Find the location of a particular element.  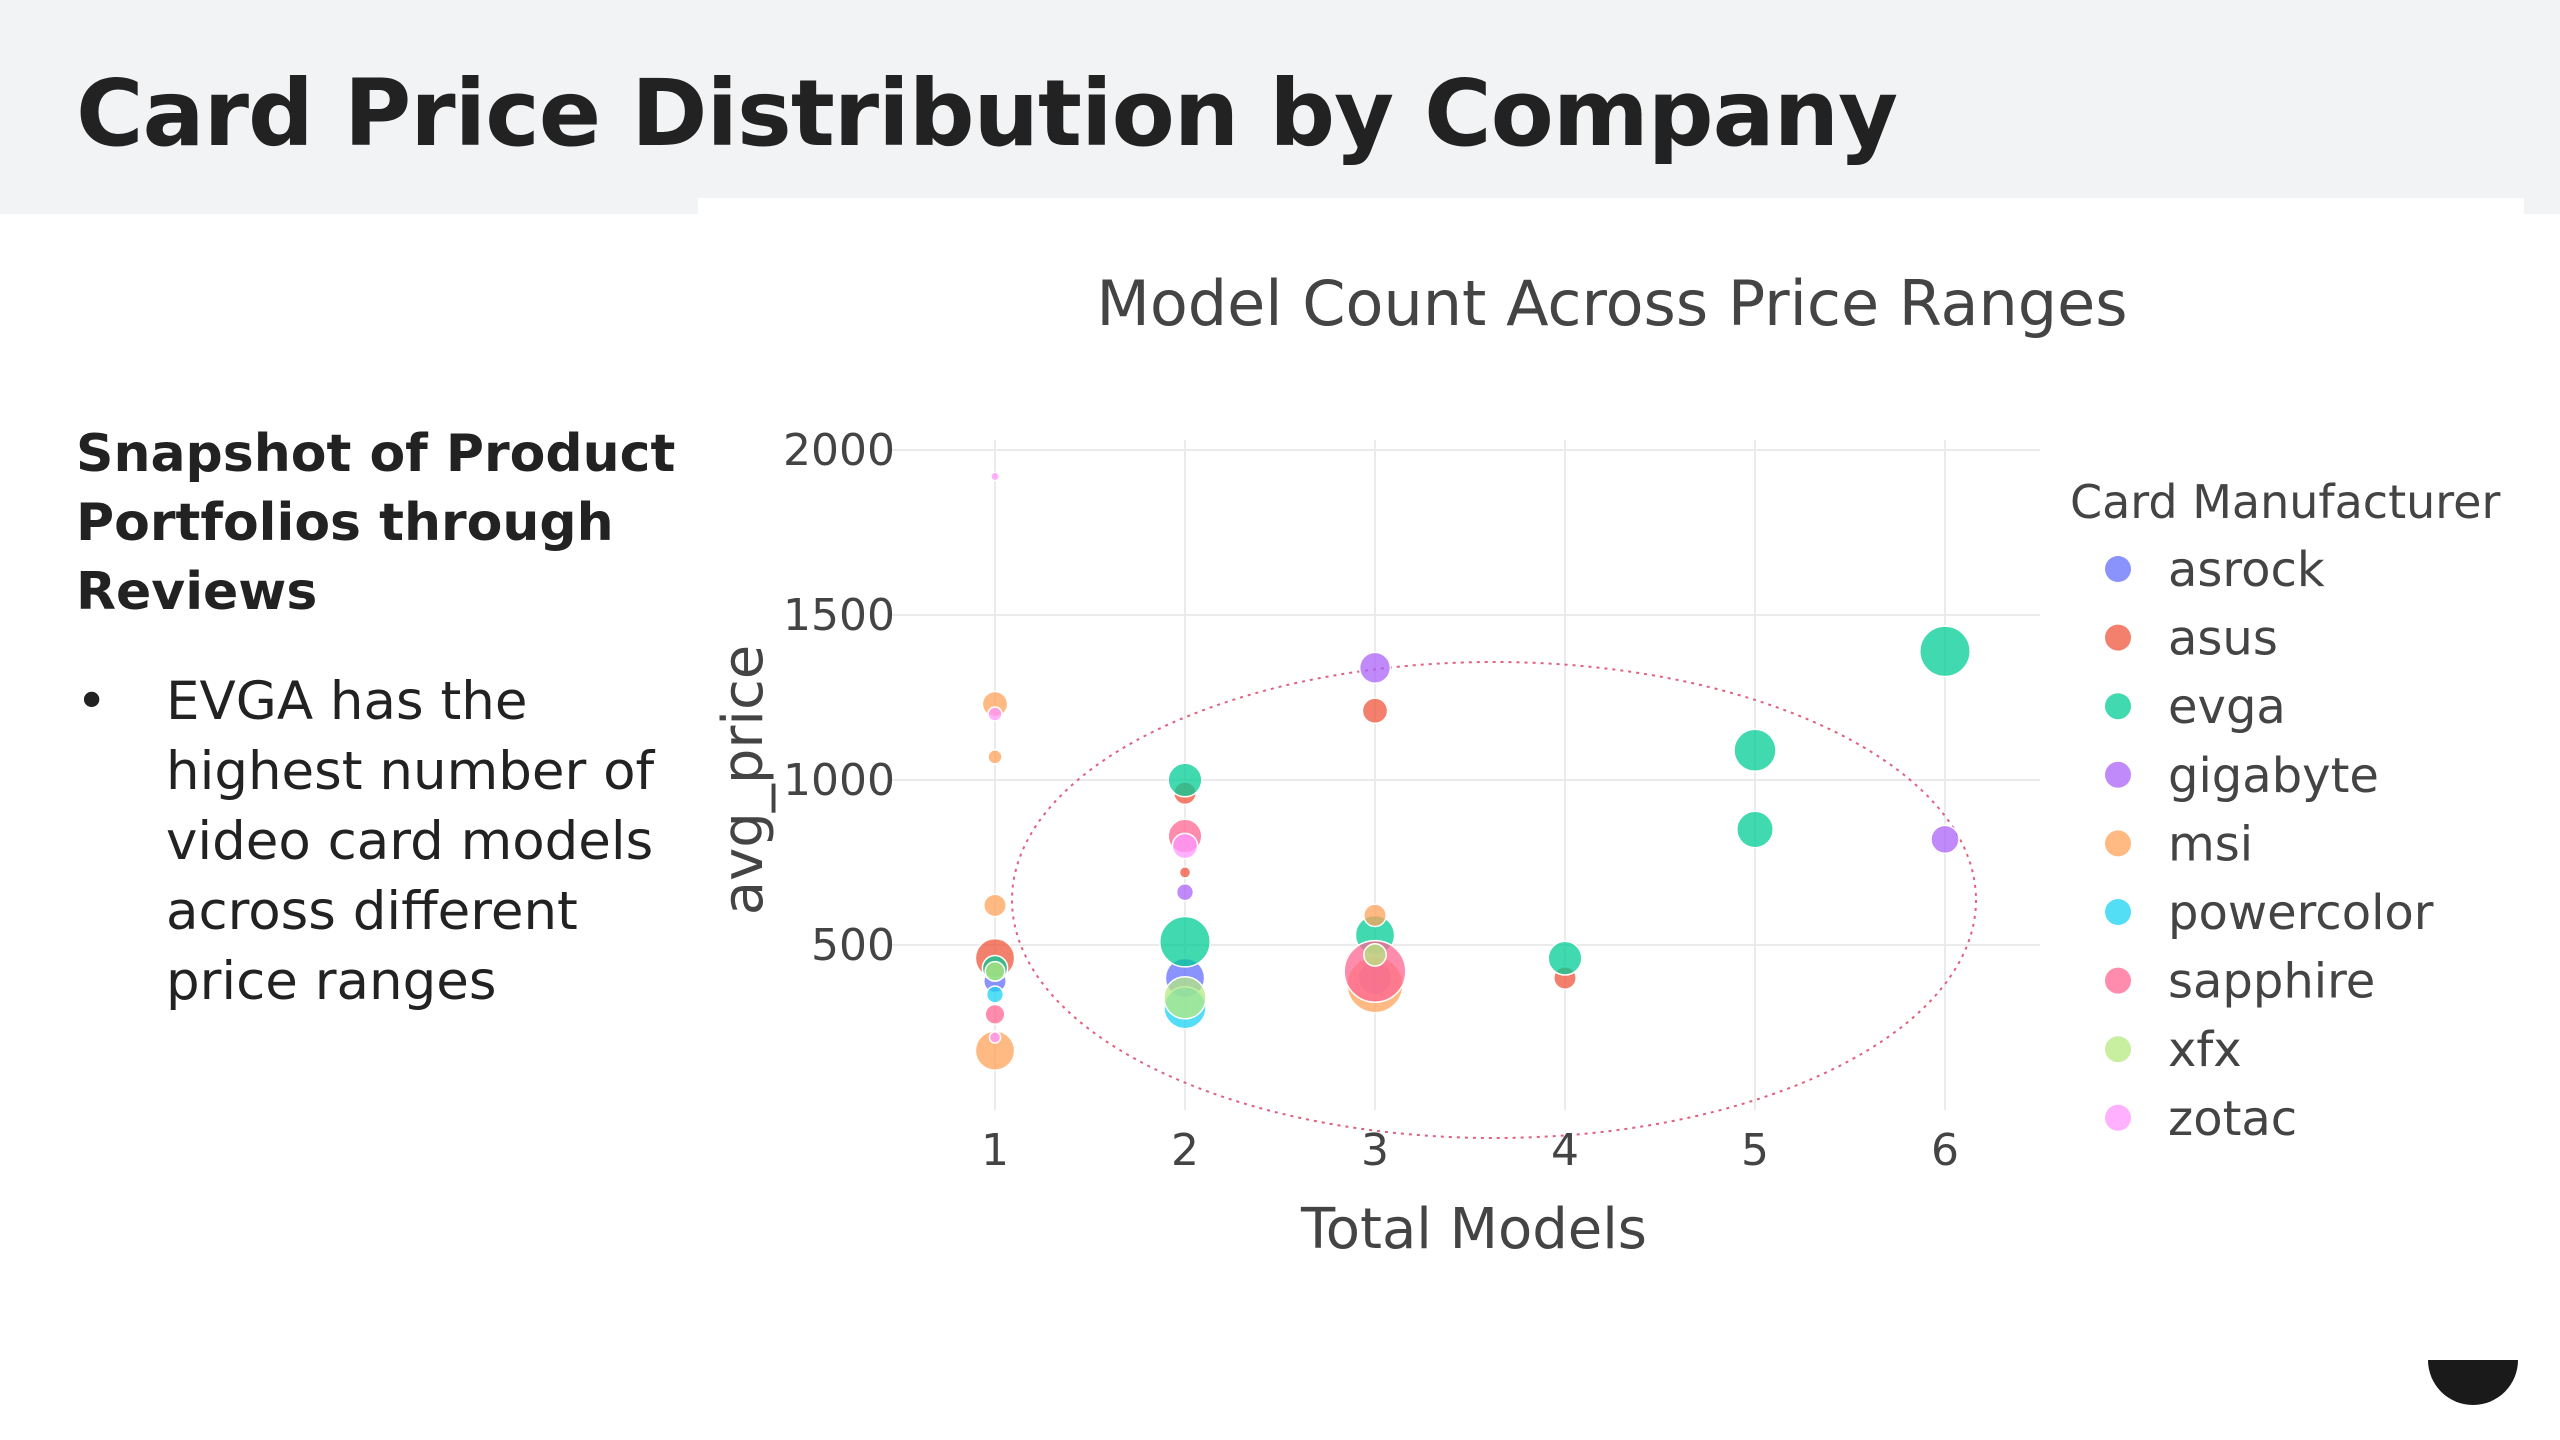

highlight-ellipse is located at coordinates (1494, 900).